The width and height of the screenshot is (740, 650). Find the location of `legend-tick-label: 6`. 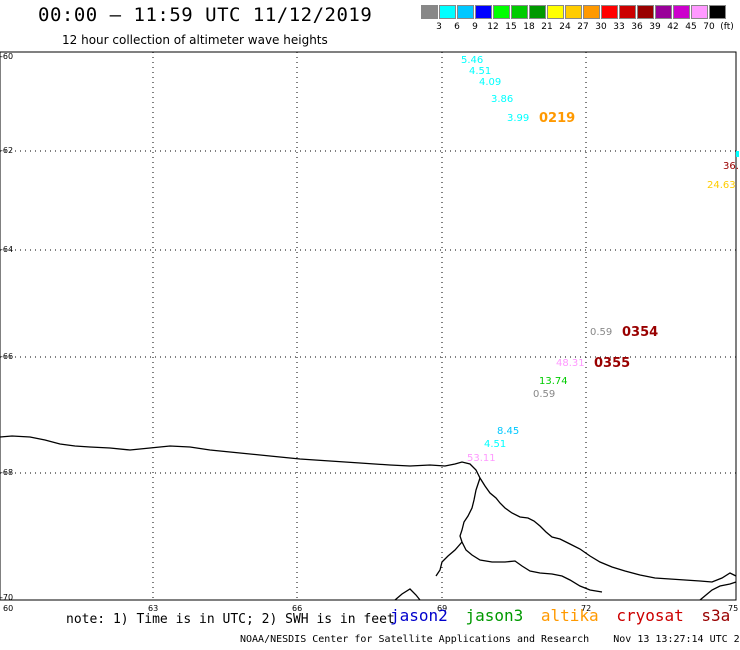

legend-tick-label: 6 is located at coordinates (457, 27).